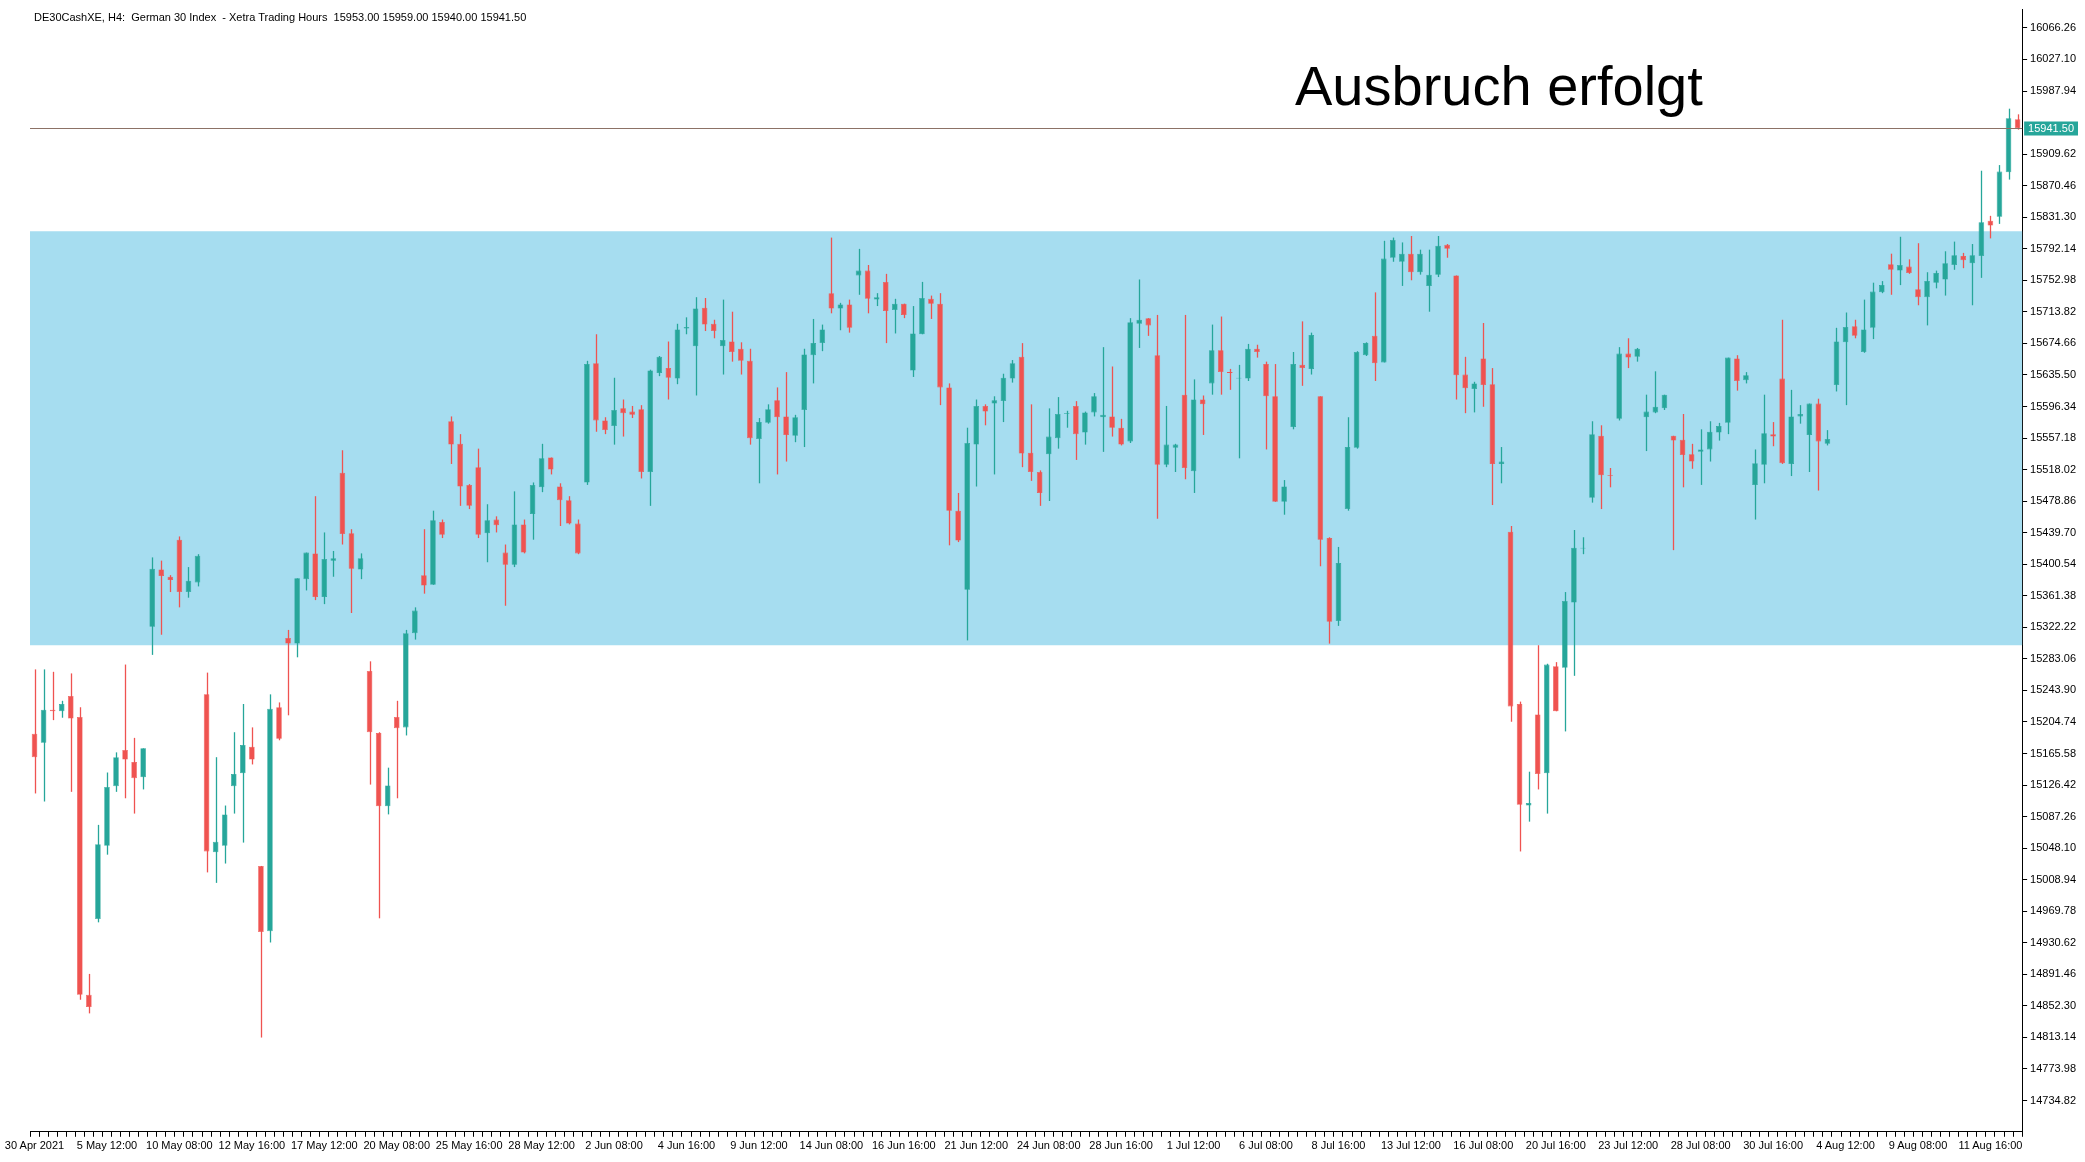  Describe the element at coordinates (831, 1145) in the screenshot. I see `x-tick-label: 14 Jun 08:00` at that location.